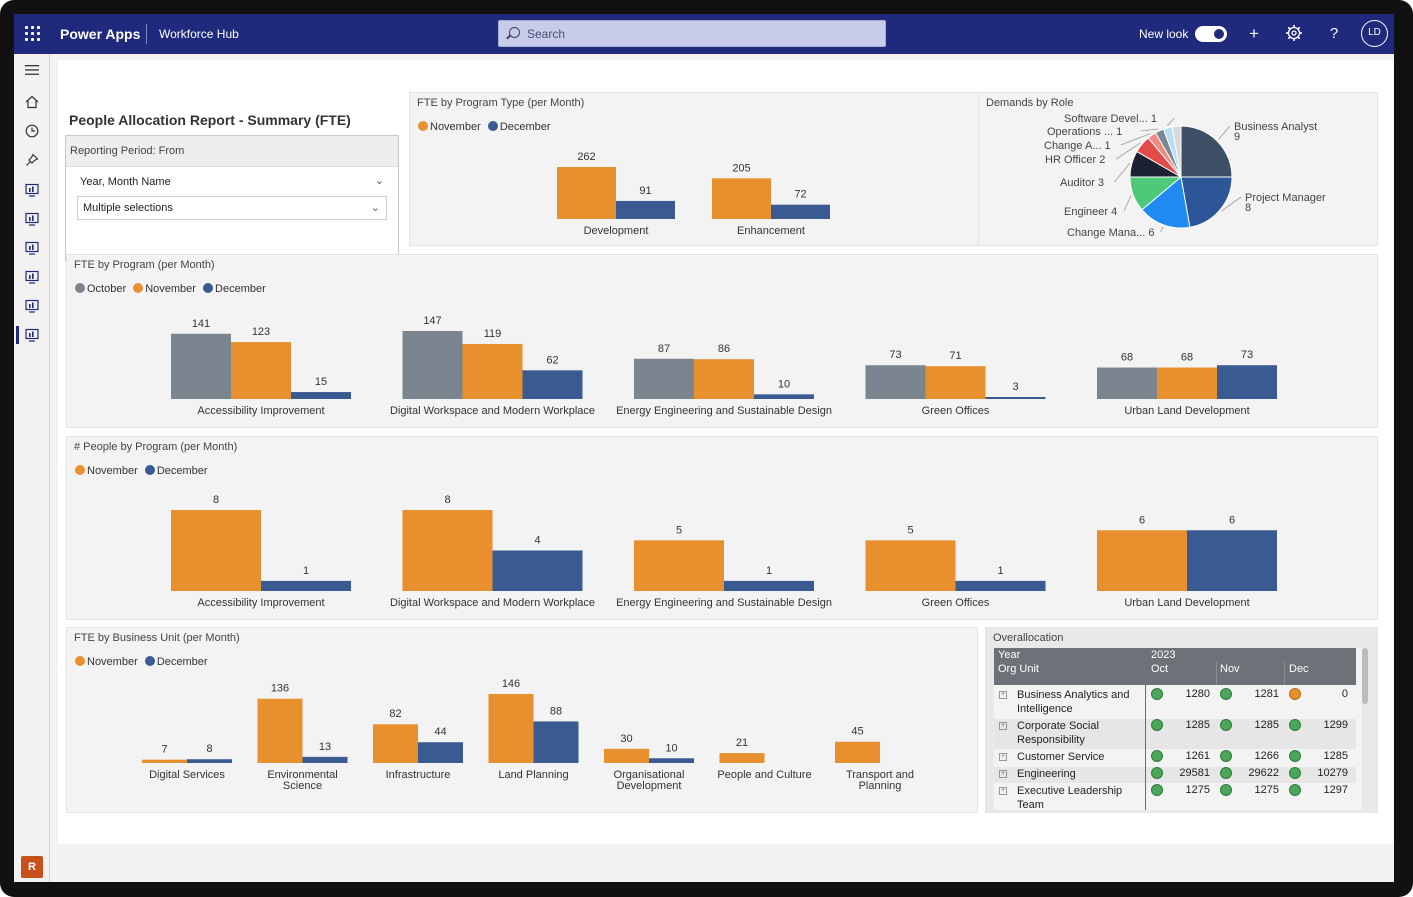  Describe the element at coordinates (33, 34) in the screenshot. I see `app-launcher-icon` at that location.